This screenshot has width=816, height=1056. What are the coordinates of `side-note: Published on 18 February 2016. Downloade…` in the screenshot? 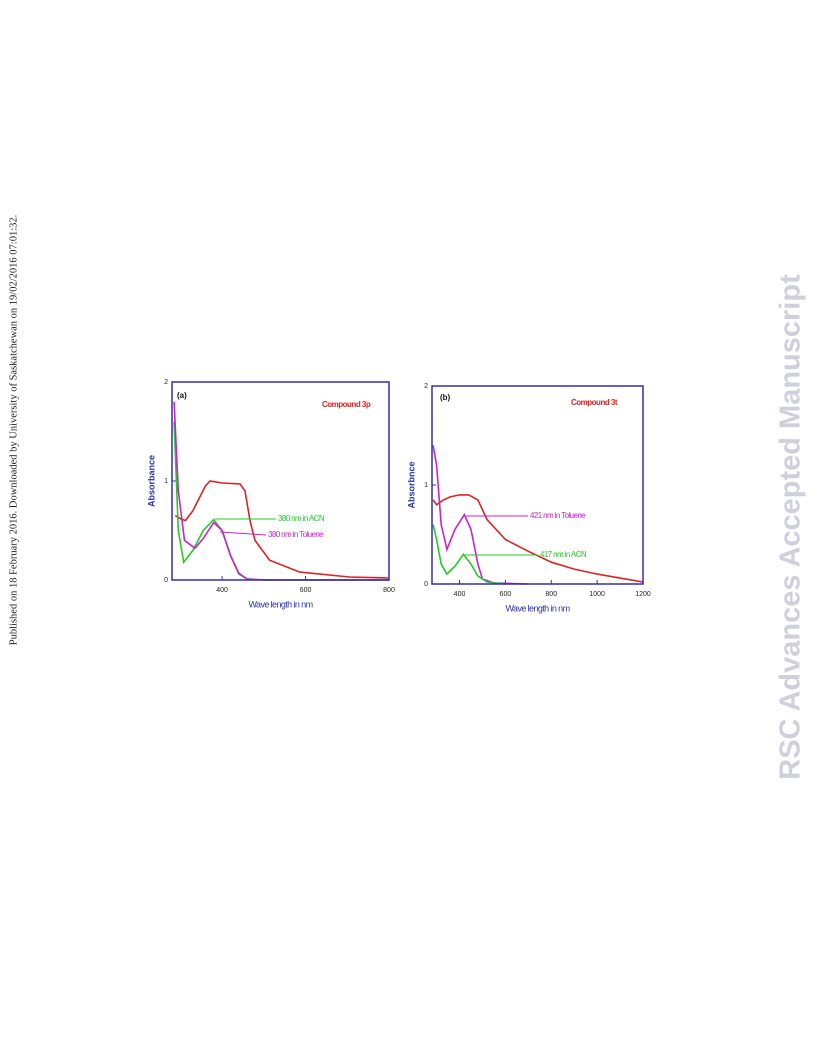 It's located at (13, 430).